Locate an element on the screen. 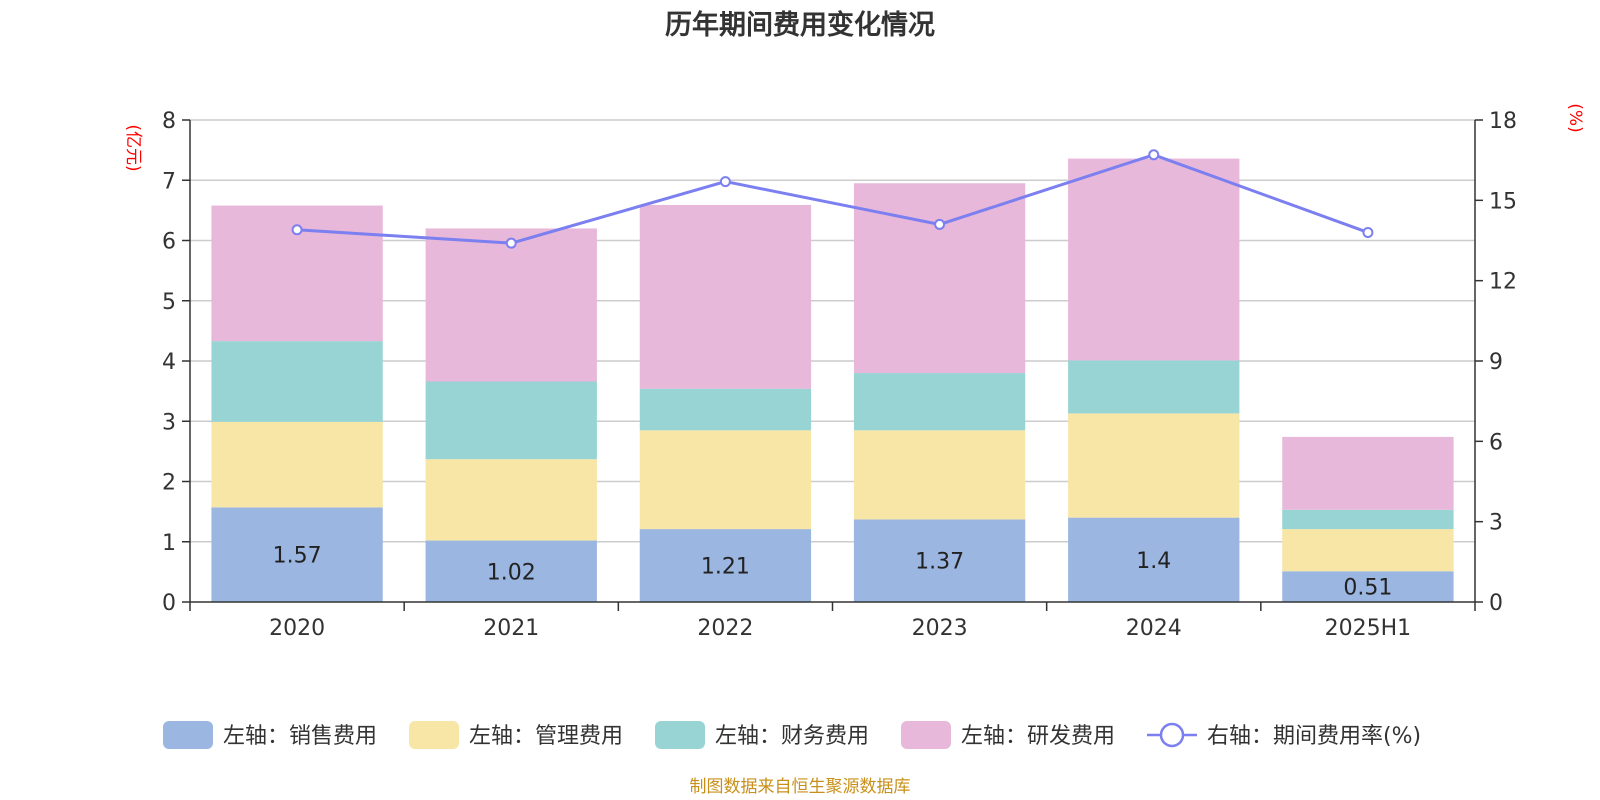  right-tick-label: 3 is located at coordinates (1496, 523).